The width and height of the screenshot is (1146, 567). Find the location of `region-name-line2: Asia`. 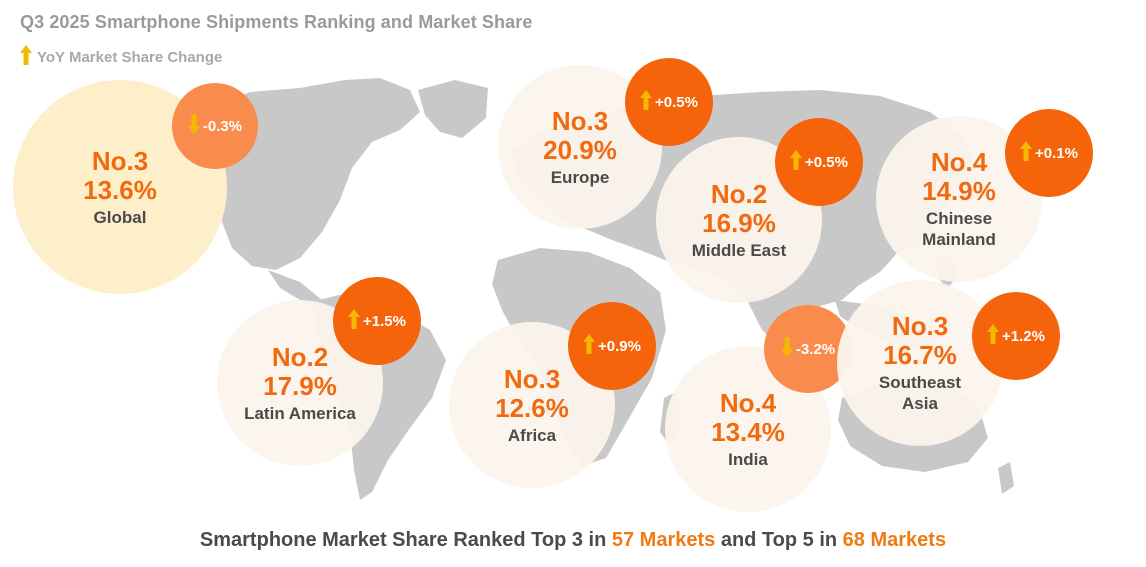

region-name-line2: Asia is located at coordinates (920, 403).